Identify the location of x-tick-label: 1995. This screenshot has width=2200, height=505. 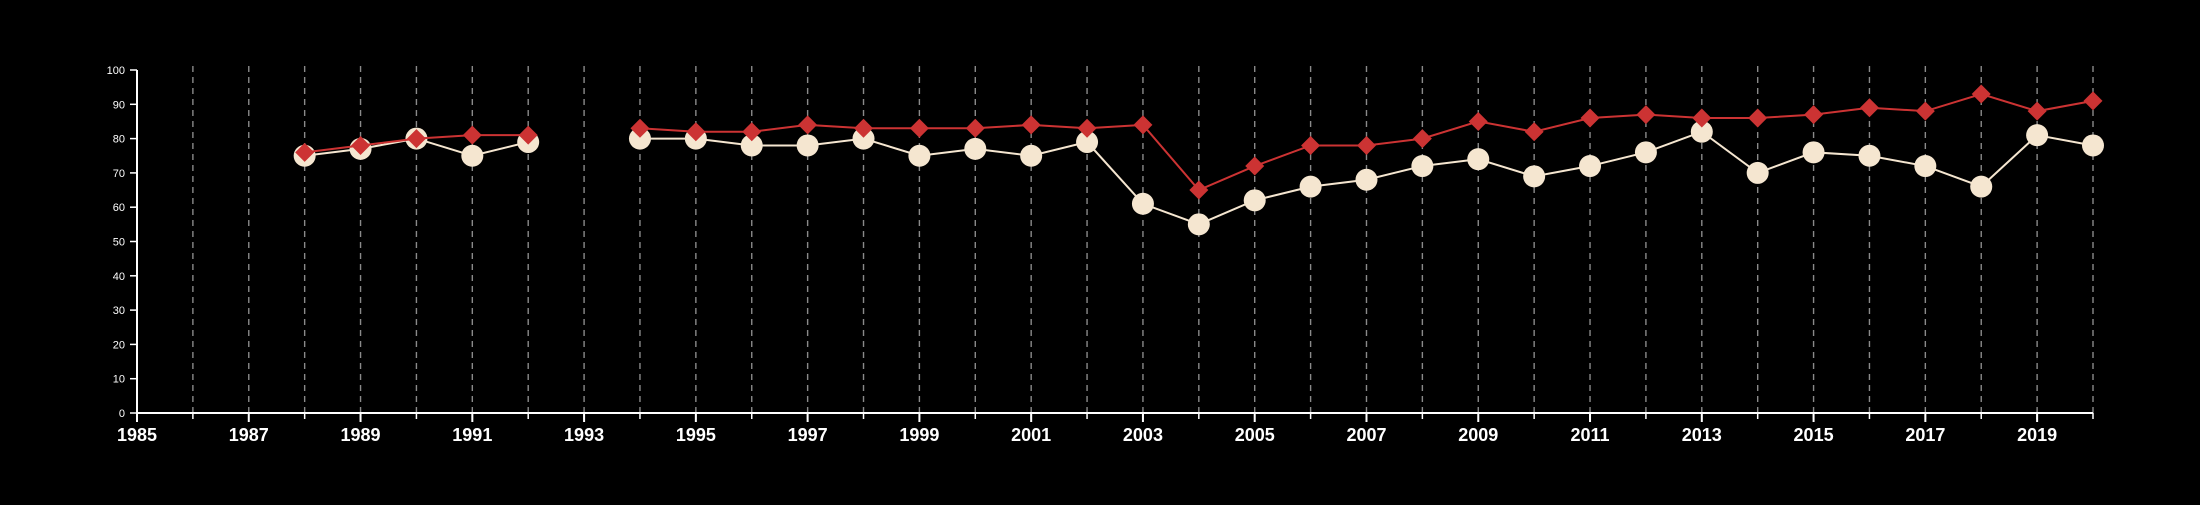
(696, 435).